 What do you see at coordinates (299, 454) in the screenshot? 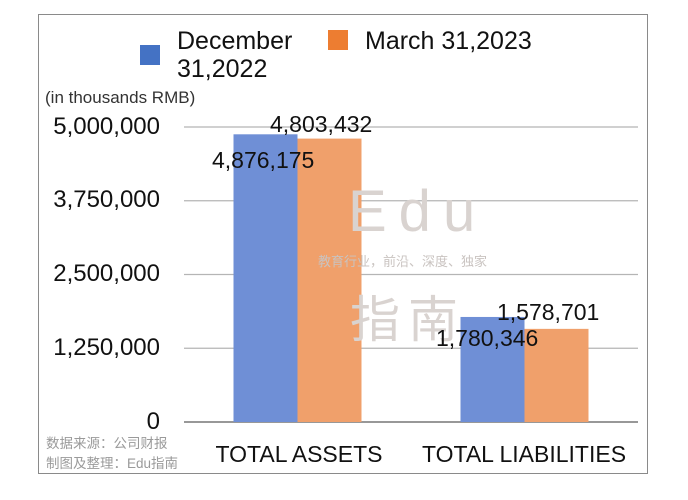
I see `x-tick-total-assets: TOTAL ASSETS` at bounding box center [299, 454].